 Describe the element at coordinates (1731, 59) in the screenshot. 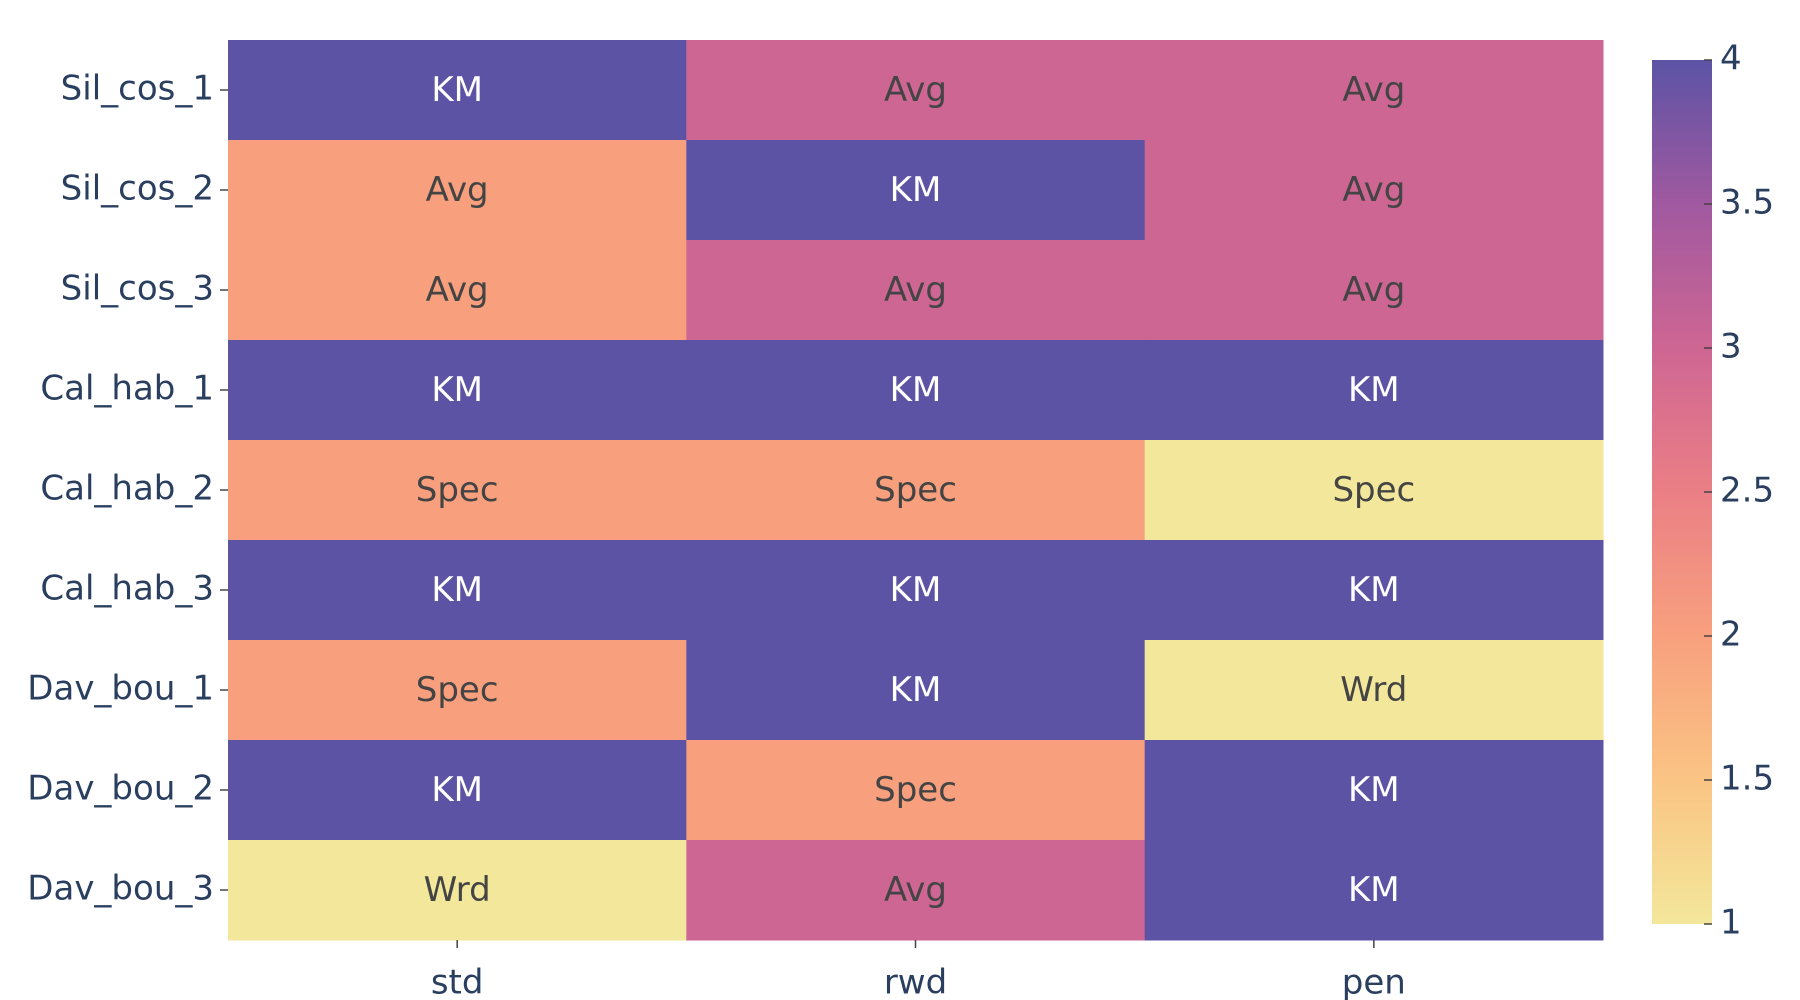

I see `colorbar-tick-label: 4` at that location.